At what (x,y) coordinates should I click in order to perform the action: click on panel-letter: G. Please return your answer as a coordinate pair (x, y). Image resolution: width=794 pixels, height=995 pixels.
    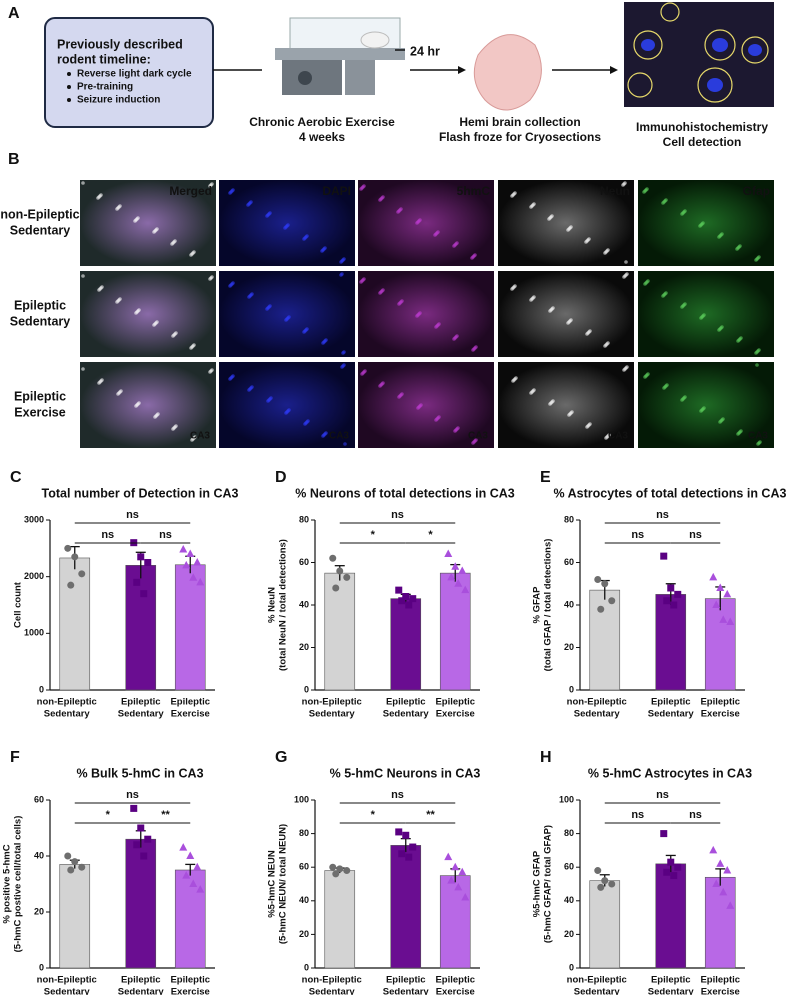
    Looking at the image, I should click on (281, 757).